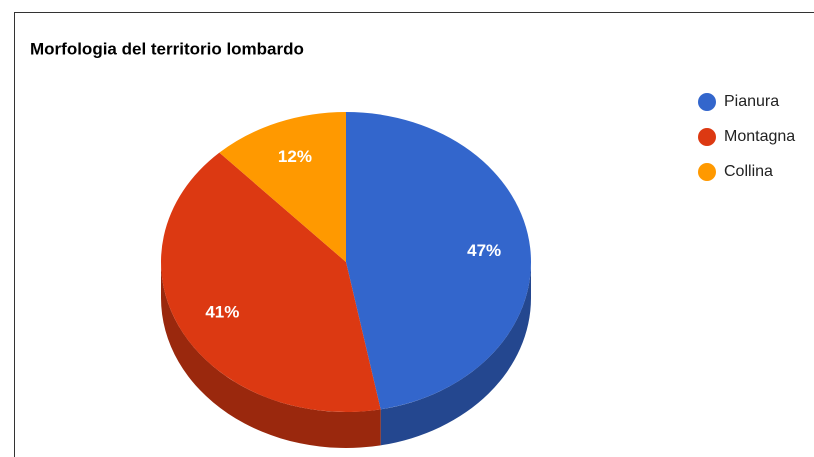  What do you see at coordinates (759, 136) in the screenshot?
I see `legend-label: Montagna` at bounding box center [759, 136].